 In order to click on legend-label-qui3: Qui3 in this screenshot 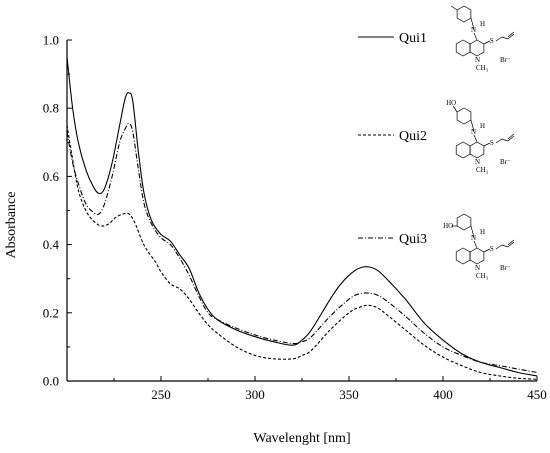, I will do `click(413, 239)`.